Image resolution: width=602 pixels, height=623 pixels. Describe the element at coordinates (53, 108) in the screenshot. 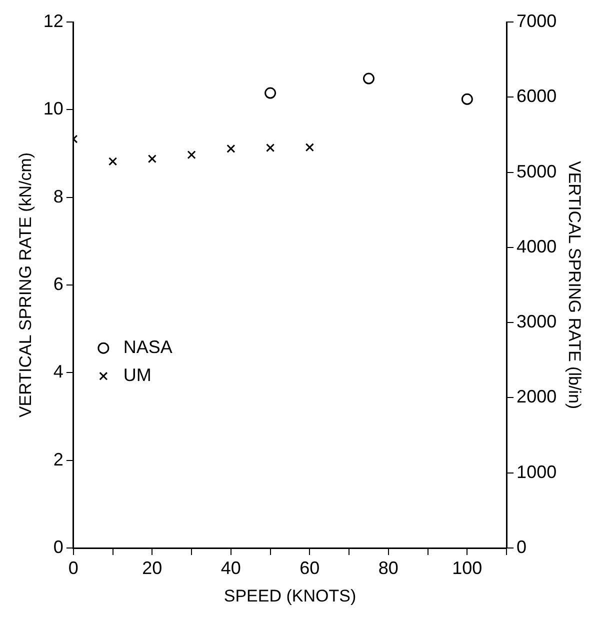

I see `y-tick-label: 10` at that location.